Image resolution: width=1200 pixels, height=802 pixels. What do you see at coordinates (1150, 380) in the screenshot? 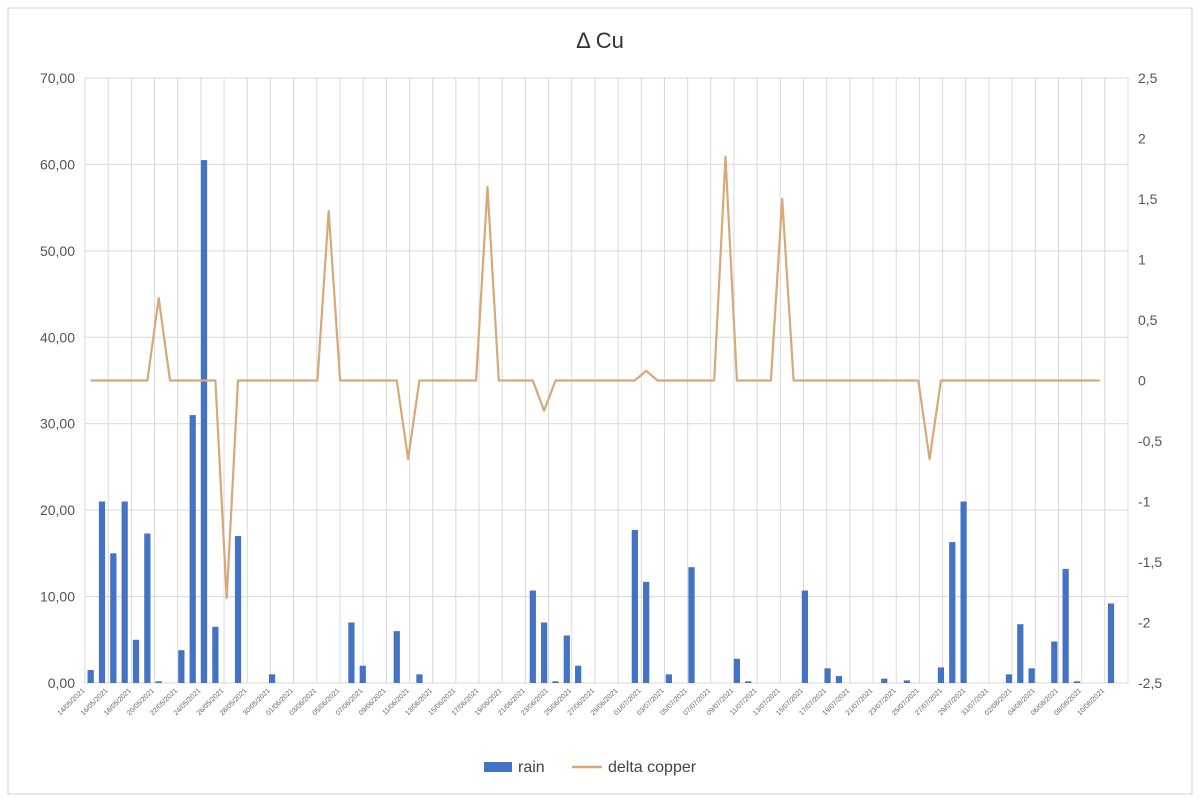
I see `right-y-axis: -2,5 -2 -1,5 -1 -0,5 0 0,5 1 1,5 2 2,5` at bounding box center [1150, 380].